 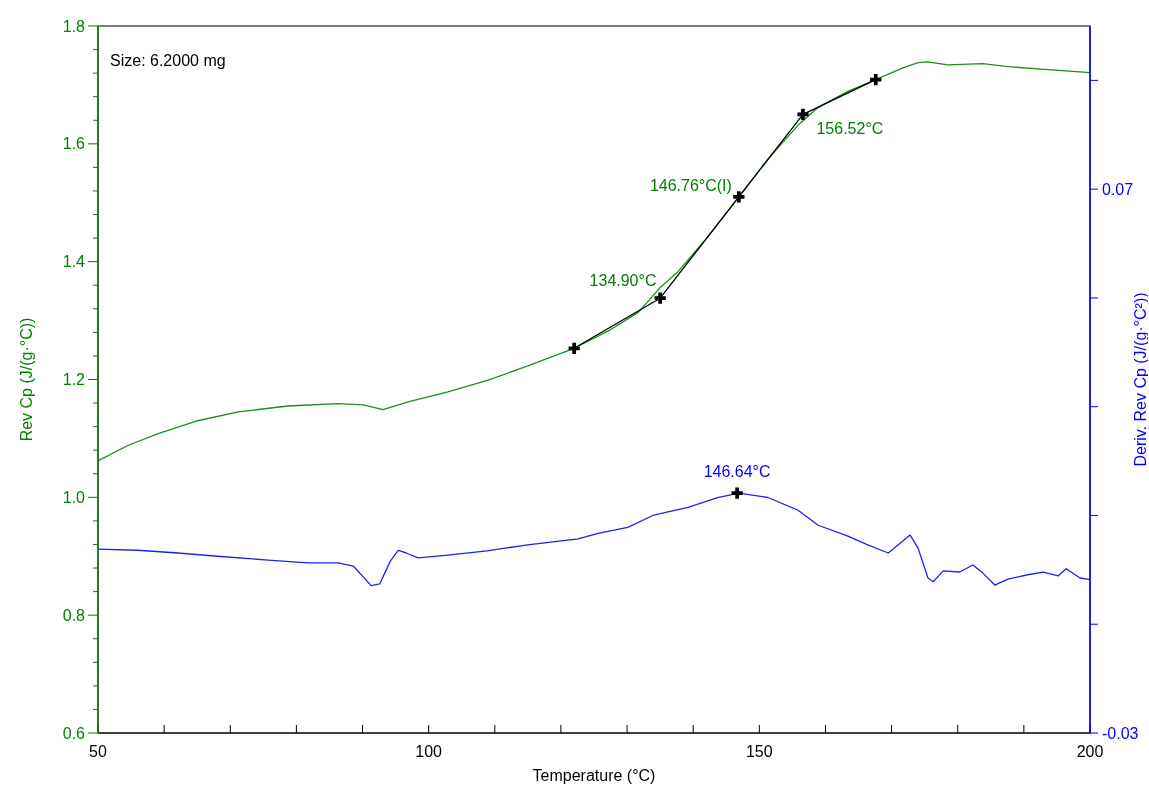 What do you see at coordinates (98, 751) in the screenshot?
I see `x-tick-label: 50` at bounding box center [98, 751].